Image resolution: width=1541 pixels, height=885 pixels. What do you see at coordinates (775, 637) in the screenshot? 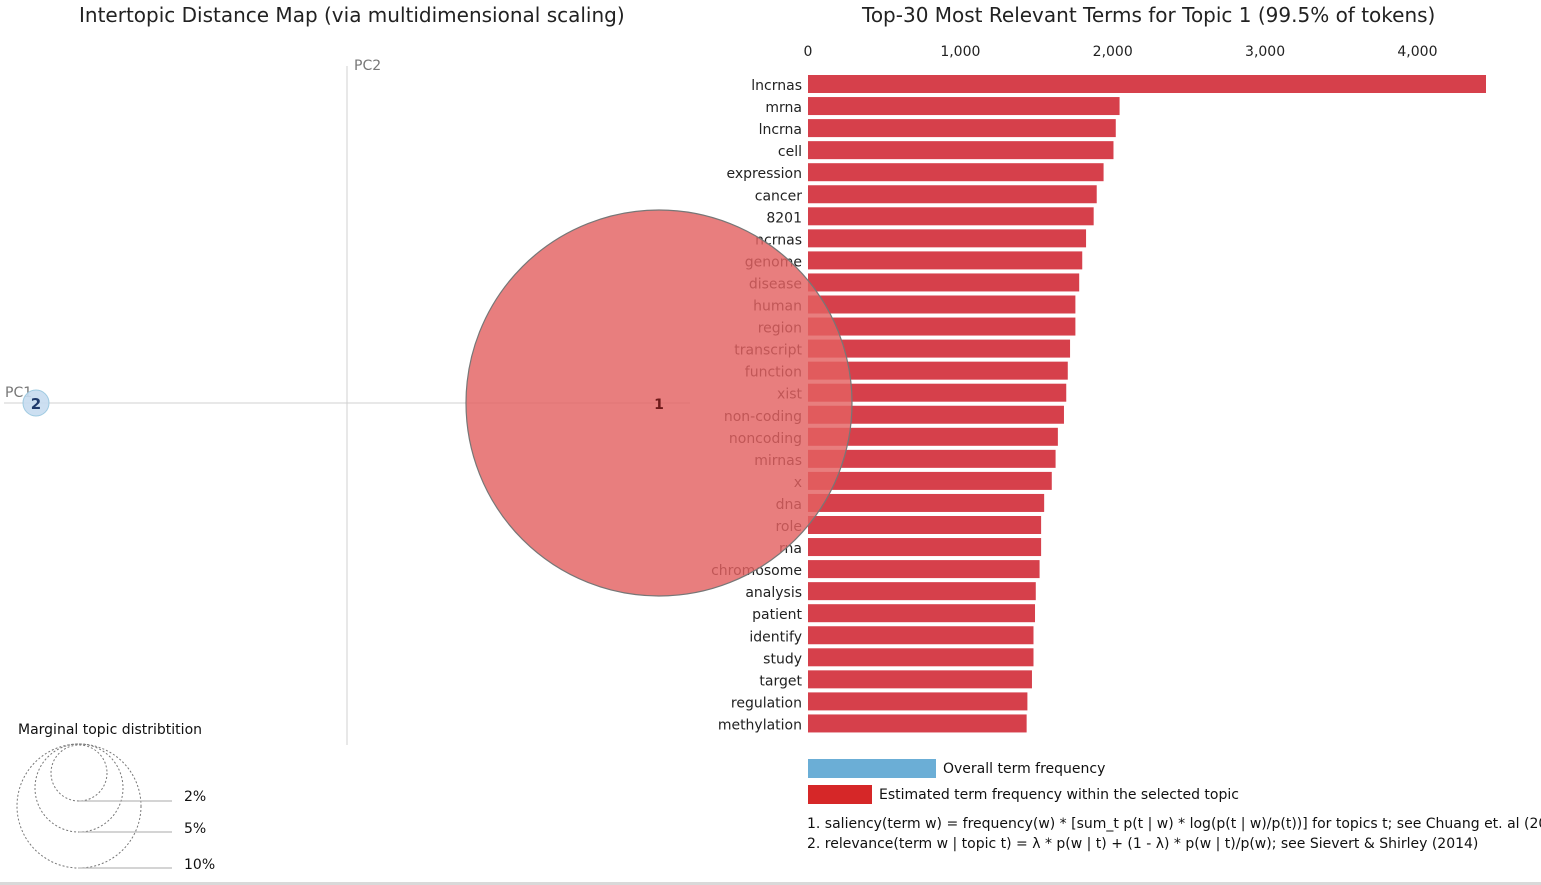
I see `term-label: identify` at bounding box center [775, 637].